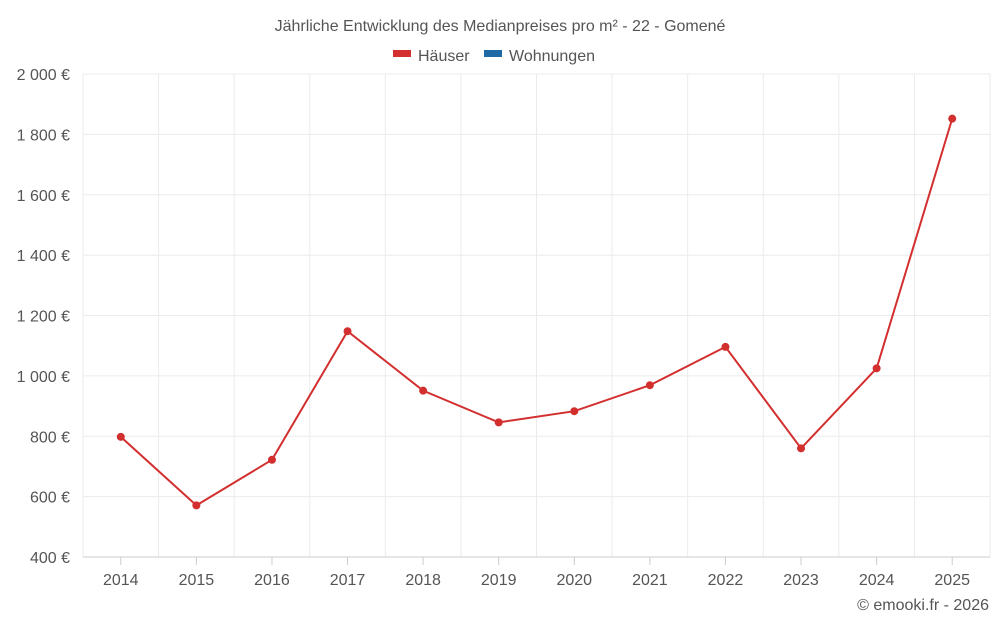 This screenshot has height=625, width=1000. What do you see at coordinates (43, 256) in the screenshot?
I see `y-tick-label: 1 400 €` at bounding box center [43, 256].